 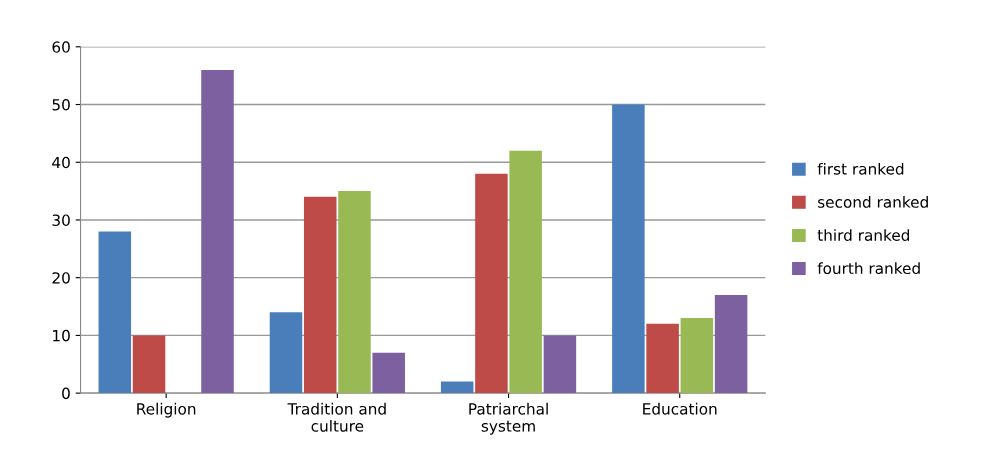 What do you see at coordinates (873, 202) in the screenshot?
I see `legend-label: second ranked` at bounding box center [873, 202].